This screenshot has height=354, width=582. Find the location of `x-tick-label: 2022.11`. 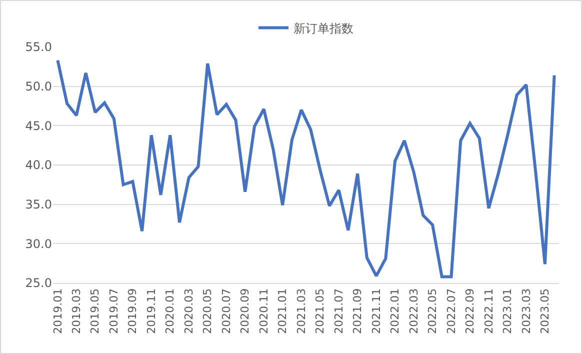

x-tick-label: 2022.11 is located at coordinates (489, 311).